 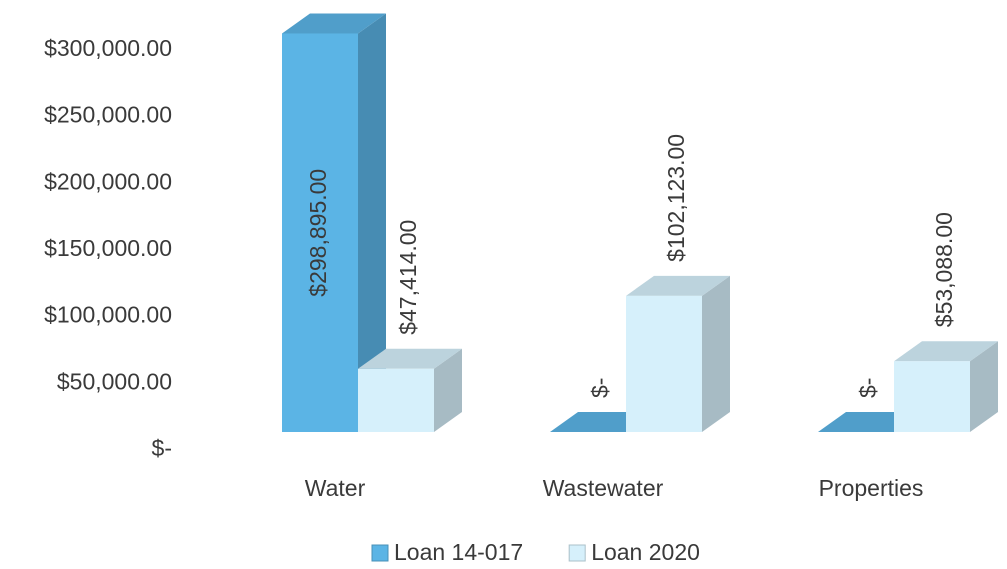 What do you see at coordinates (114, 381) in the screenshot?
I see `y-tick-label: $50,000.00` at bounding box center [114, 381].